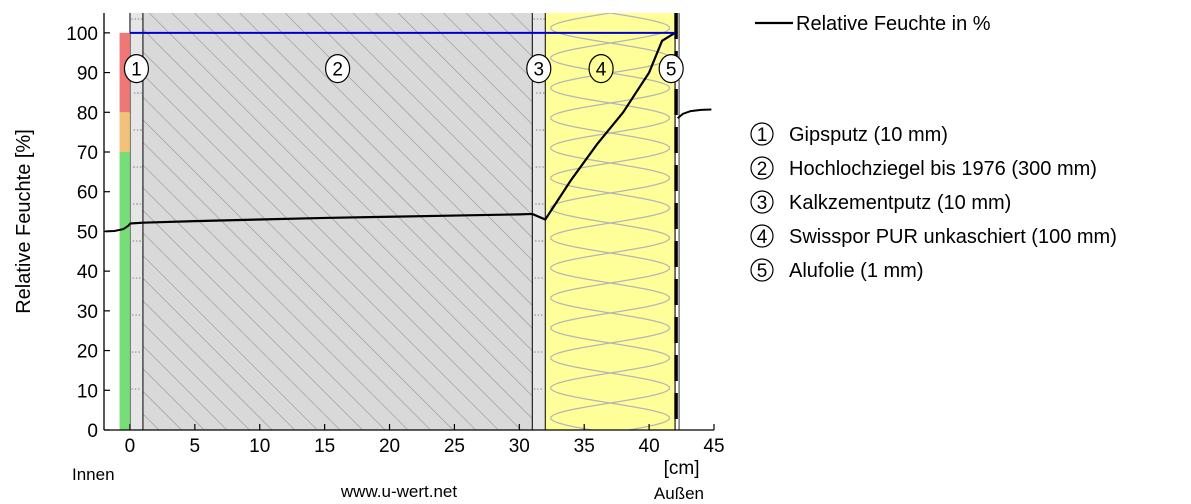 The width and height of the screenshot is (1191, 504). I want to click on layer-4-fill, so click(610, 221).